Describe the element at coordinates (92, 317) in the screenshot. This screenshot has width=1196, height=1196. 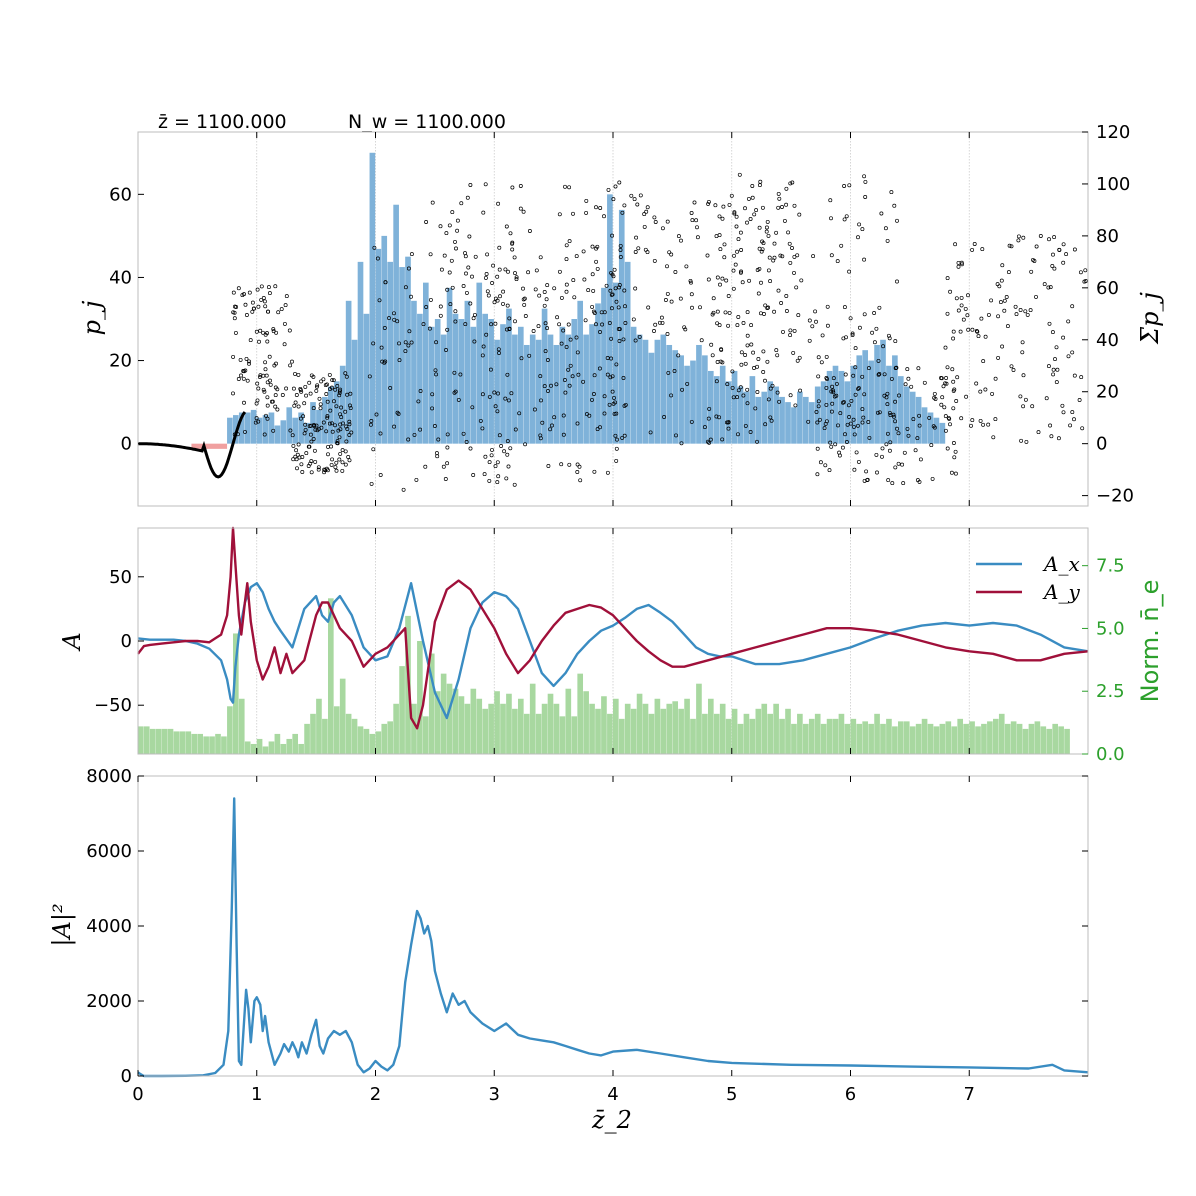
I see `ylabel-pj: p_j` at that location.